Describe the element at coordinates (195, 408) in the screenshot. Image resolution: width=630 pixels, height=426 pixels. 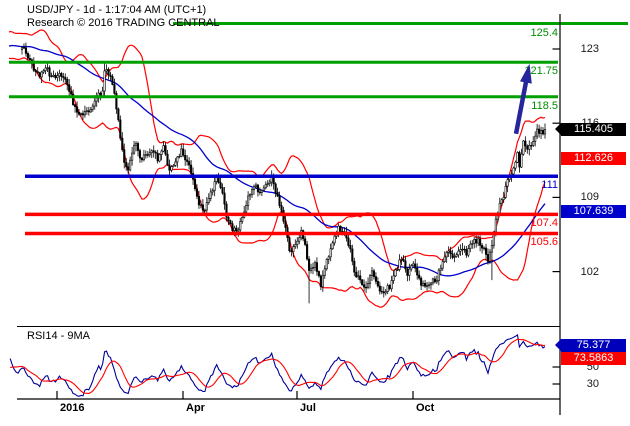
I see `time-tick-label-Apr: Apr` at that location.